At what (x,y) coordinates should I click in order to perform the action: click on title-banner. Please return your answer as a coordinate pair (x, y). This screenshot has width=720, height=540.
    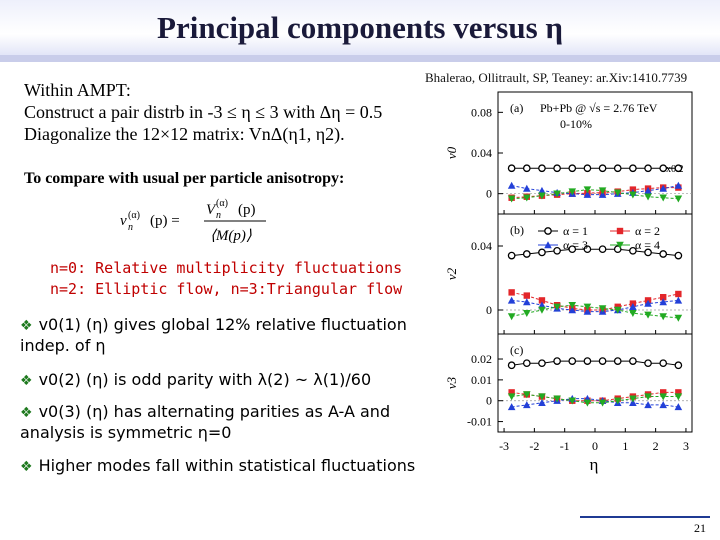
    Looking at the image, I should click on (360, 31).